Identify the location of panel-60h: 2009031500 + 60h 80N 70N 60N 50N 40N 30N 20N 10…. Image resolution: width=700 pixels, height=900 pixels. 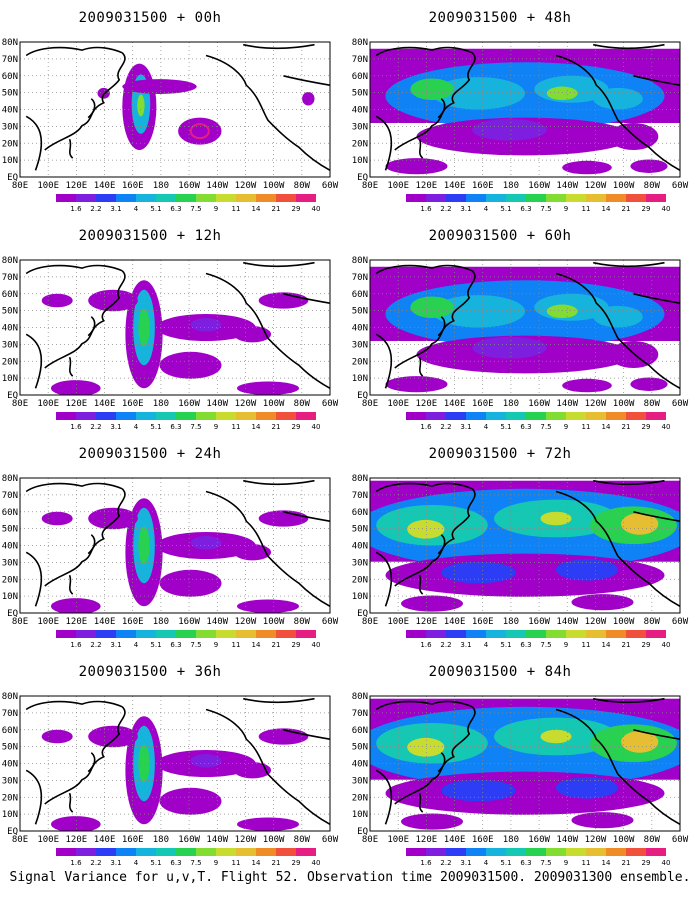
(520, 329).